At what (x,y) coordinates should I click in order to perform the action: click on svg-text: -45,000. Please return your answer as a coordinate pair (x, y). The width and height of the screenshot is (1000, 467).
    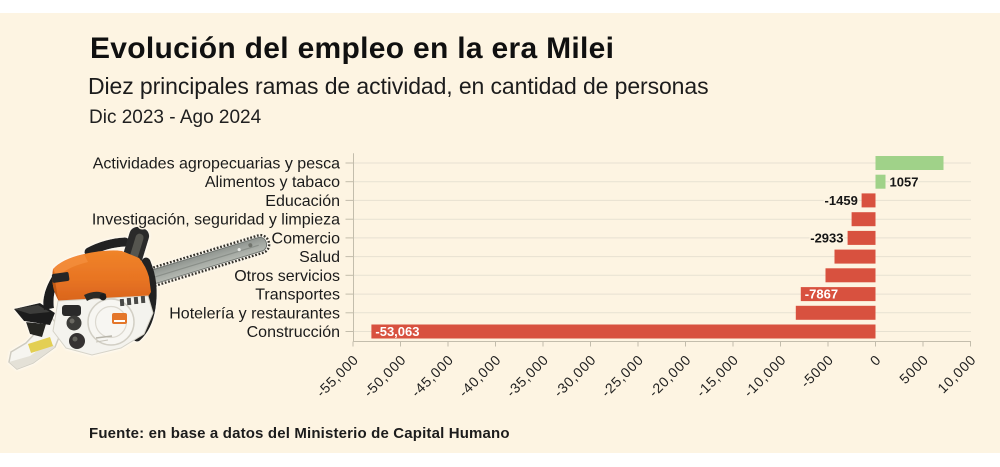
    Looking at the image, I should click on (432, 375).